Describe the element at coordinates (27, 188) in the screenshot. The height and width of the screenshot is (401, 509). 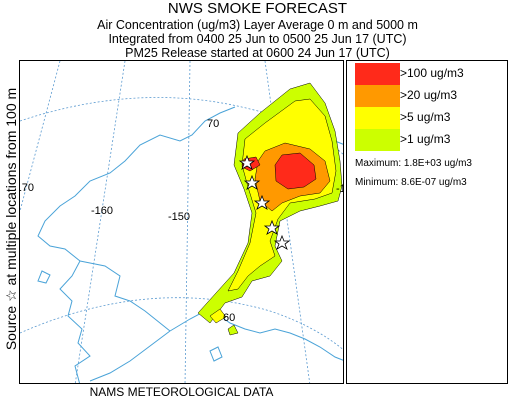
I see `lon-170-label: -170` at that location.